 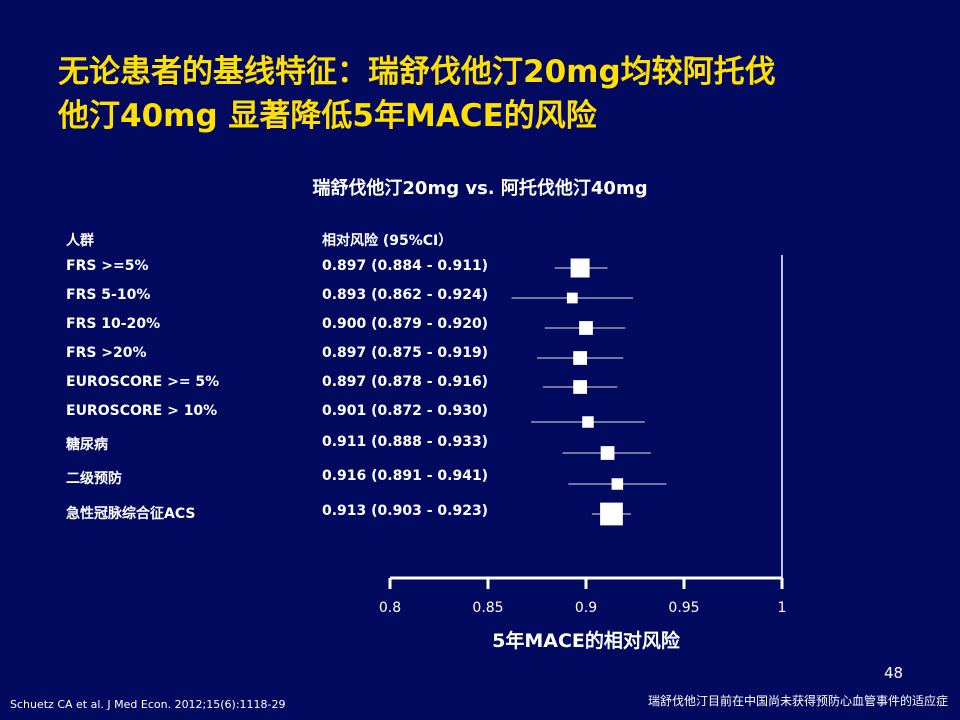 What do you see at coordinates (782, 608) in the screenshot?
I see `x-tick-label: 1` at bounding box center [782, 608].